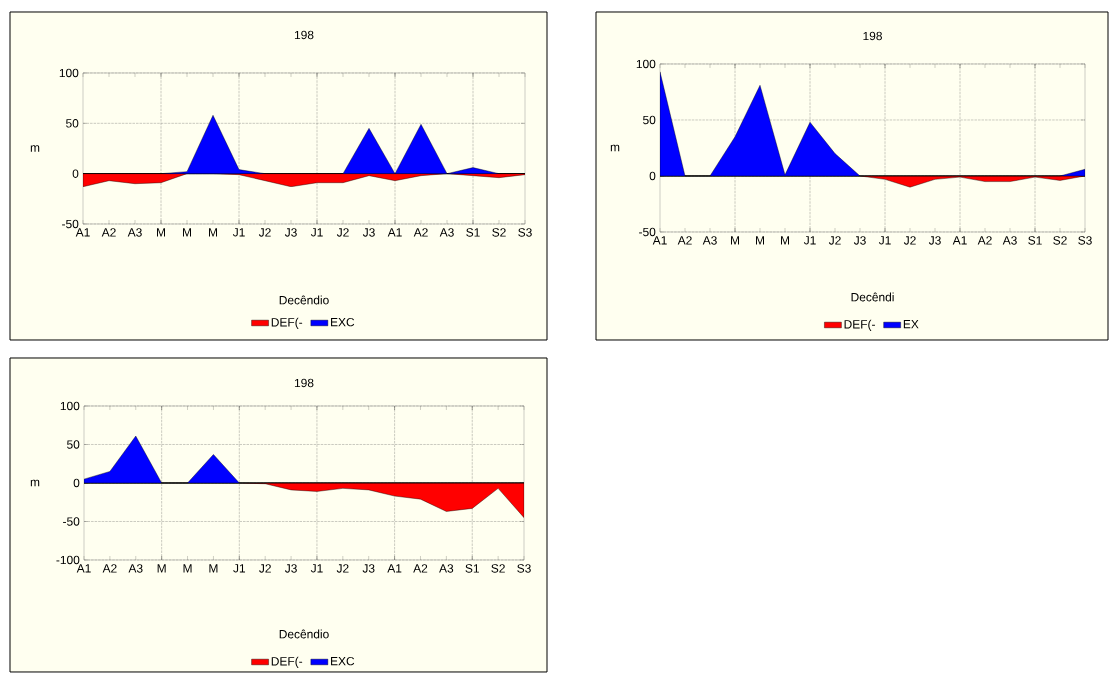 The height and width of the screenshot is (674, 1110). What do you see at coordinates (68, 560) in the screenshot?
I see `y-tick-label: -100` at bounding box center [68, 560].